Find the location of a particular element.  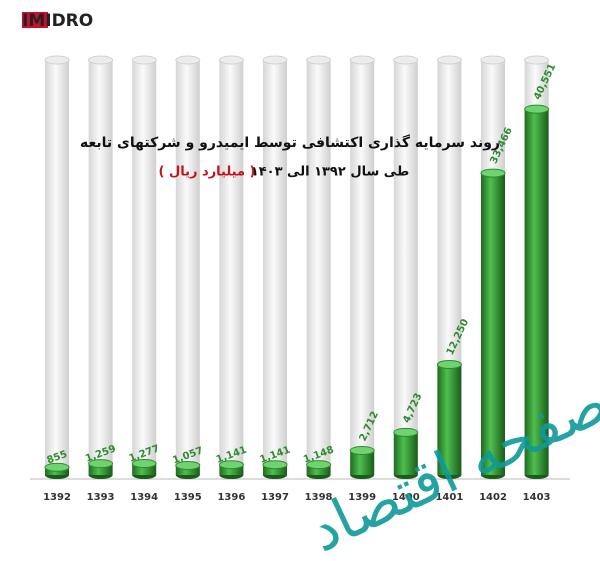

logo-mark is located at coordinates (35, 20).